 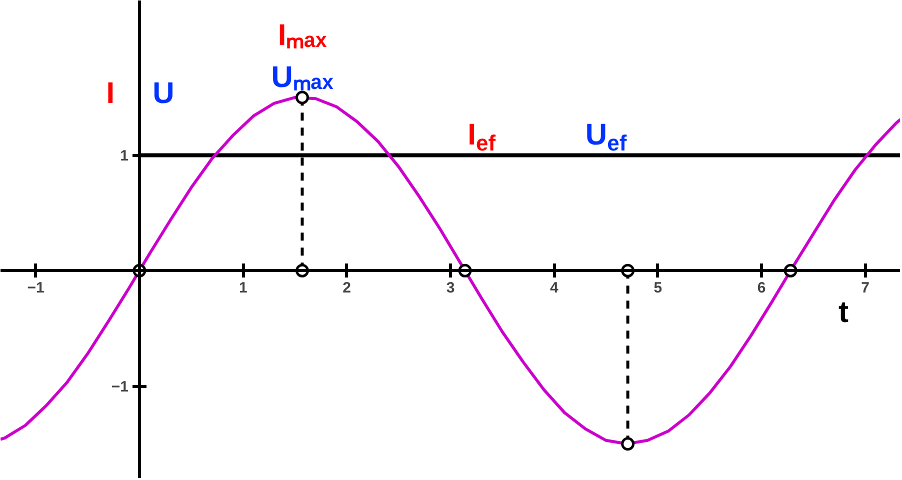 What do you see at coordinates (658, 288) in the screenshot?
I see `x-tick-label: 5` at bounding box center [658, 288].